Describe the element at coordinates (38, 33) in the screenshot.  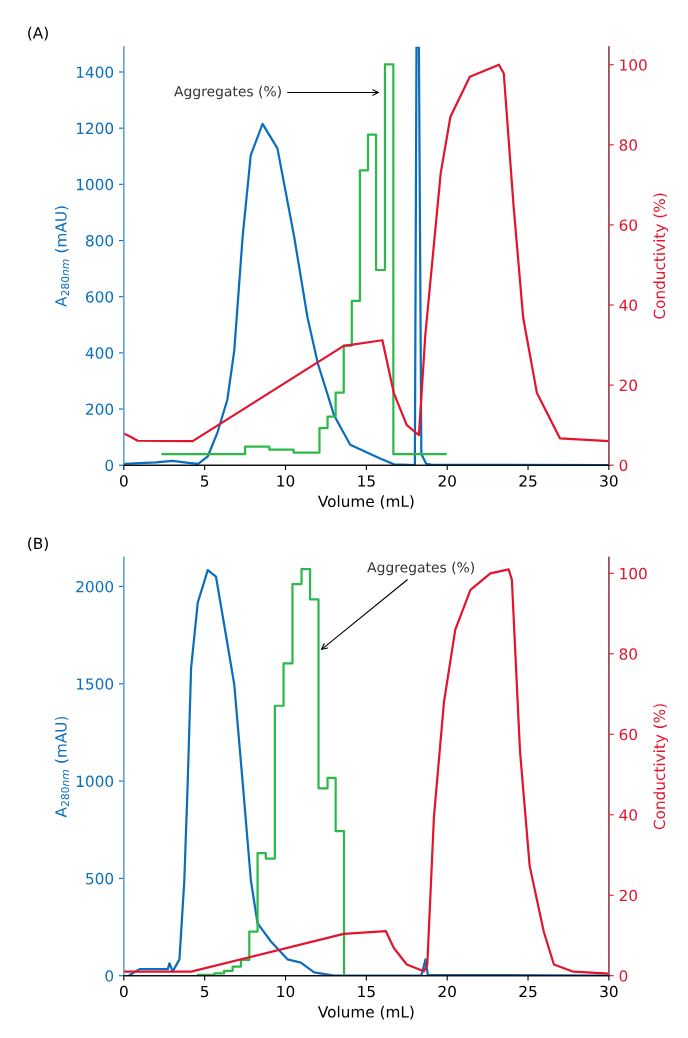
I see `chart-title: (A)` at that location.